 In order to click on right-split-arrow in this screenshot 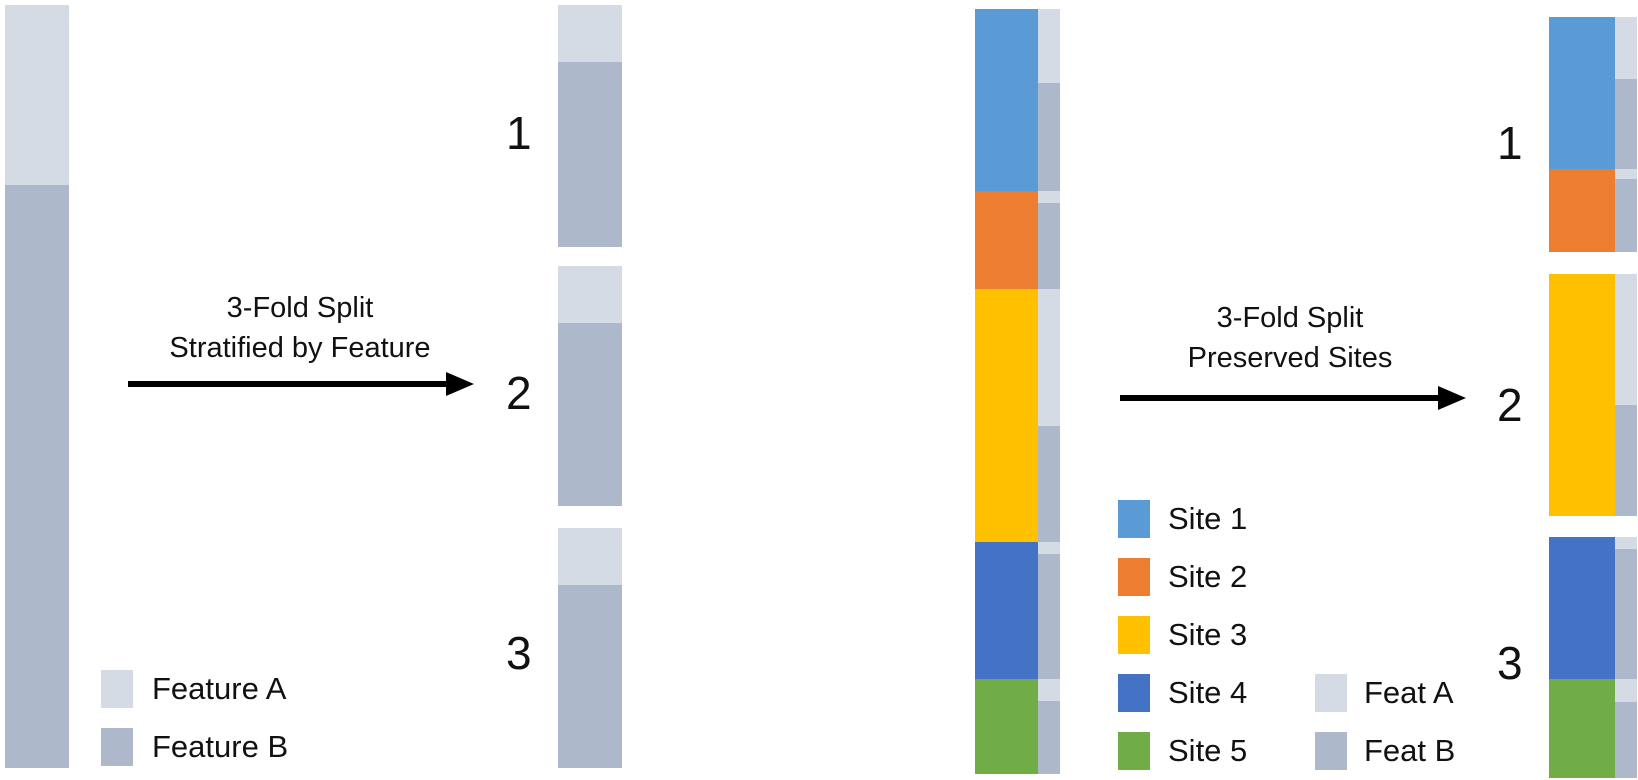, I will do `click(1293, 398)`.